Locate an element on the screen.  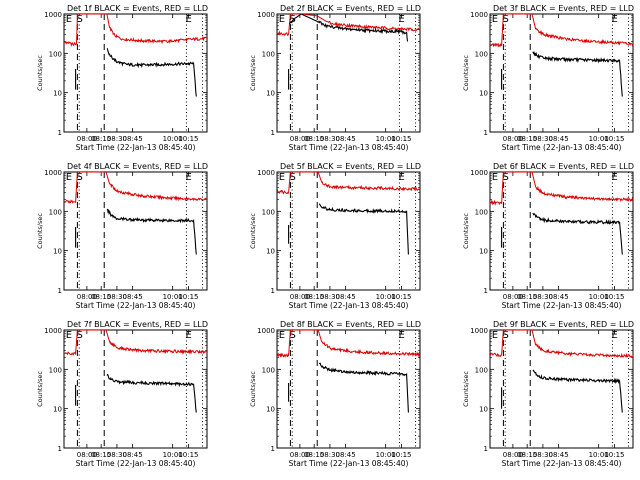
panel-title: Det 3f BLACK = Events, RED = LLD is located at coordinates (563, 8).